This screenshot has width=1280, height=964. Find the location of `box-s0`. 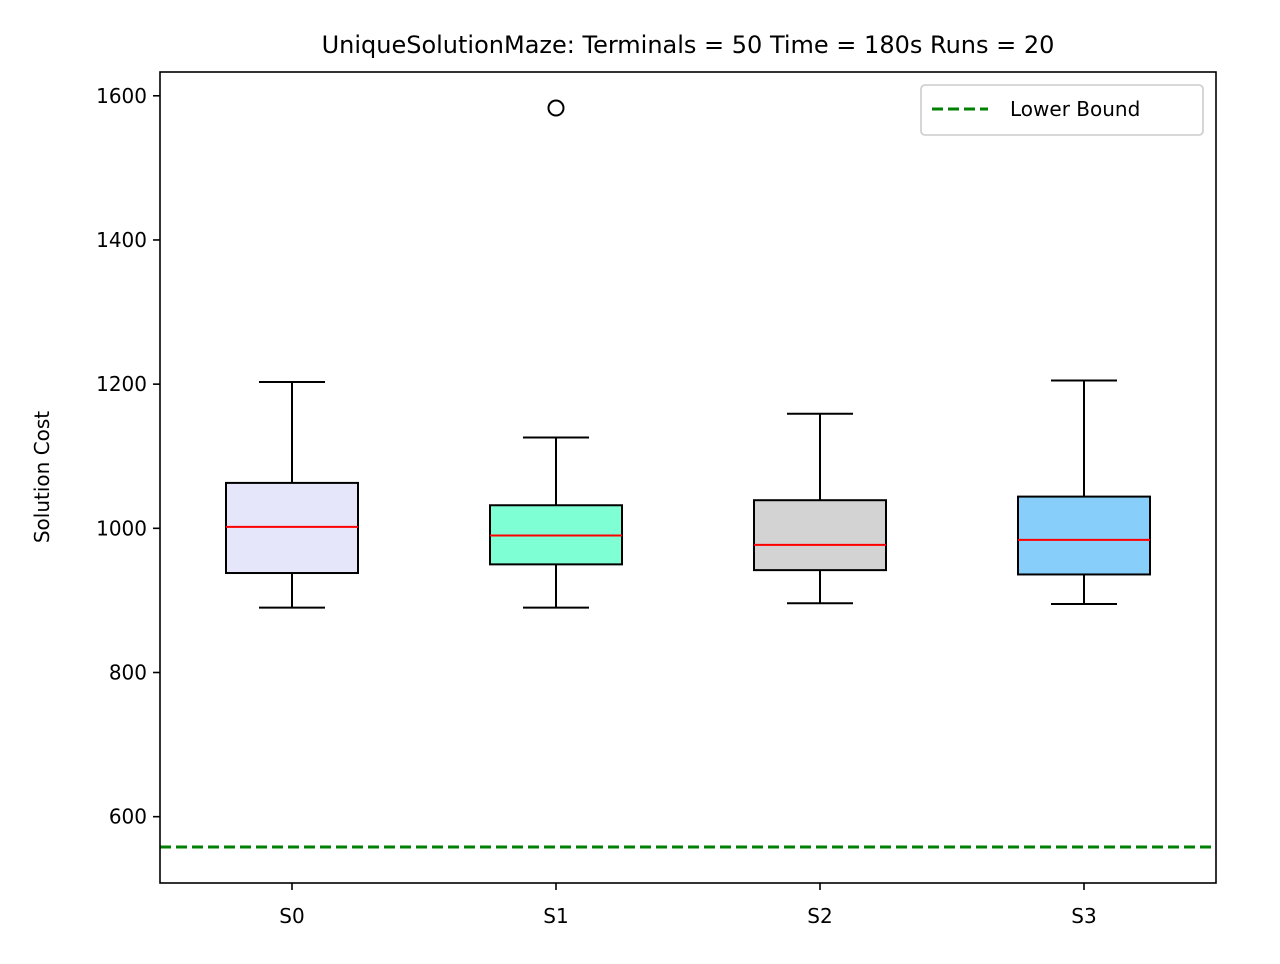

box-s0 is located at coordinates (292, 494).